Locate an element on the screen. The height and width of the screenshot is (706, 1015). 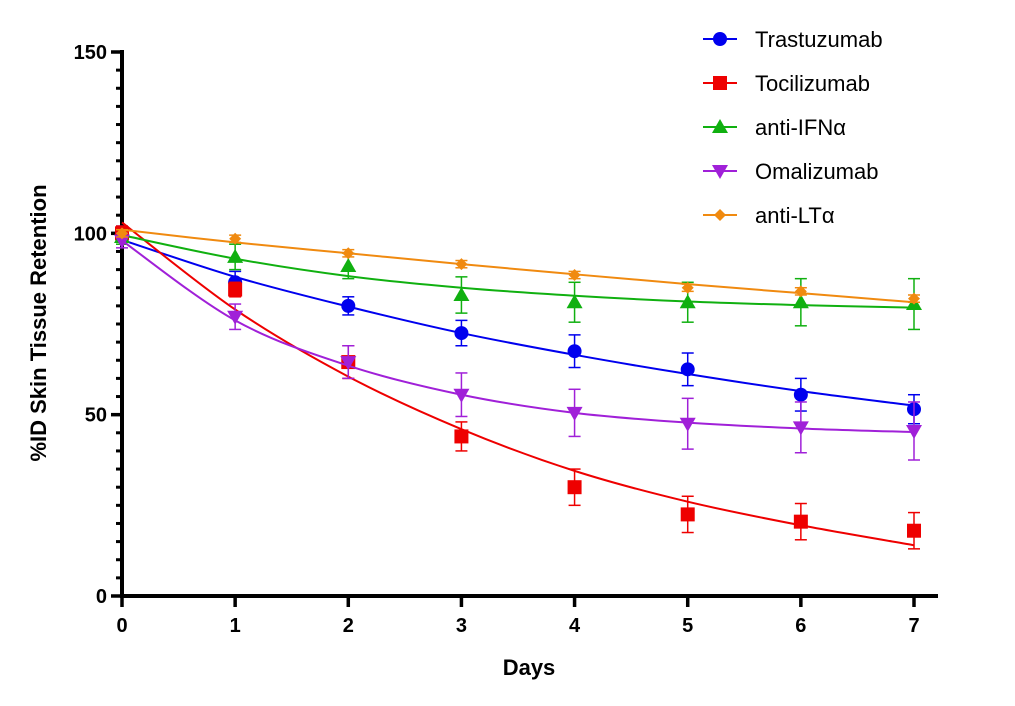
x-tick-label: 6 is located at coordinates (800, 626).